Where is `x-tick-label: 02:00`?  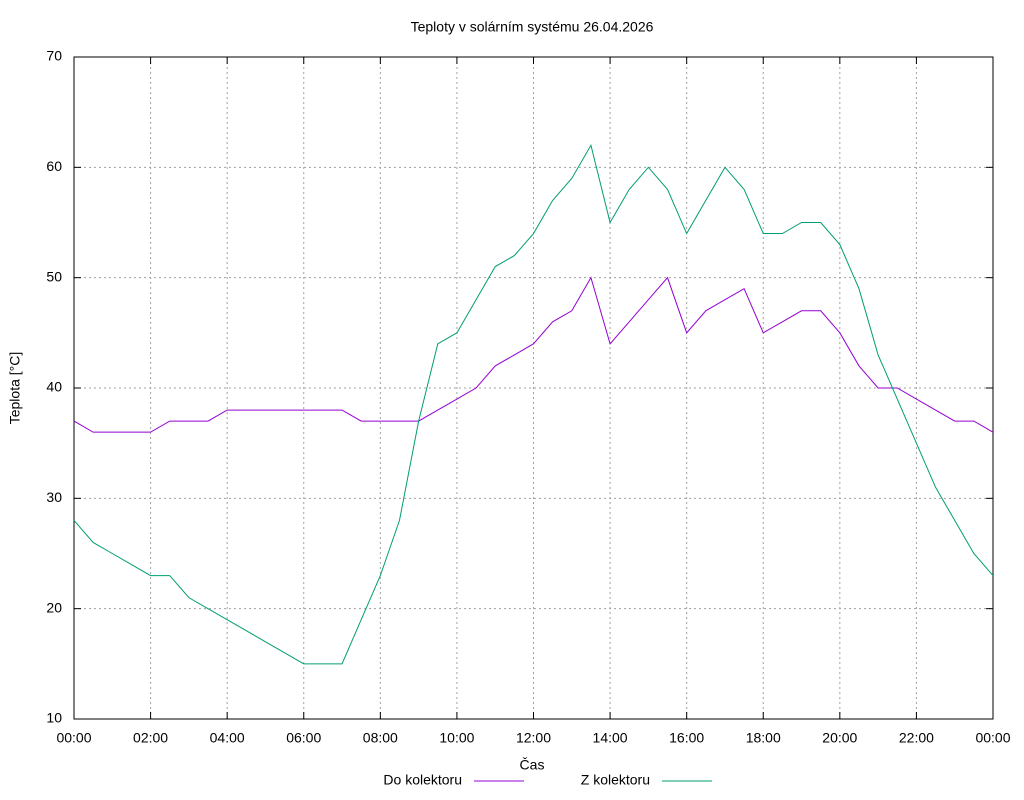
x-tick-label: 02:00 is located at coordinates (150, 738).